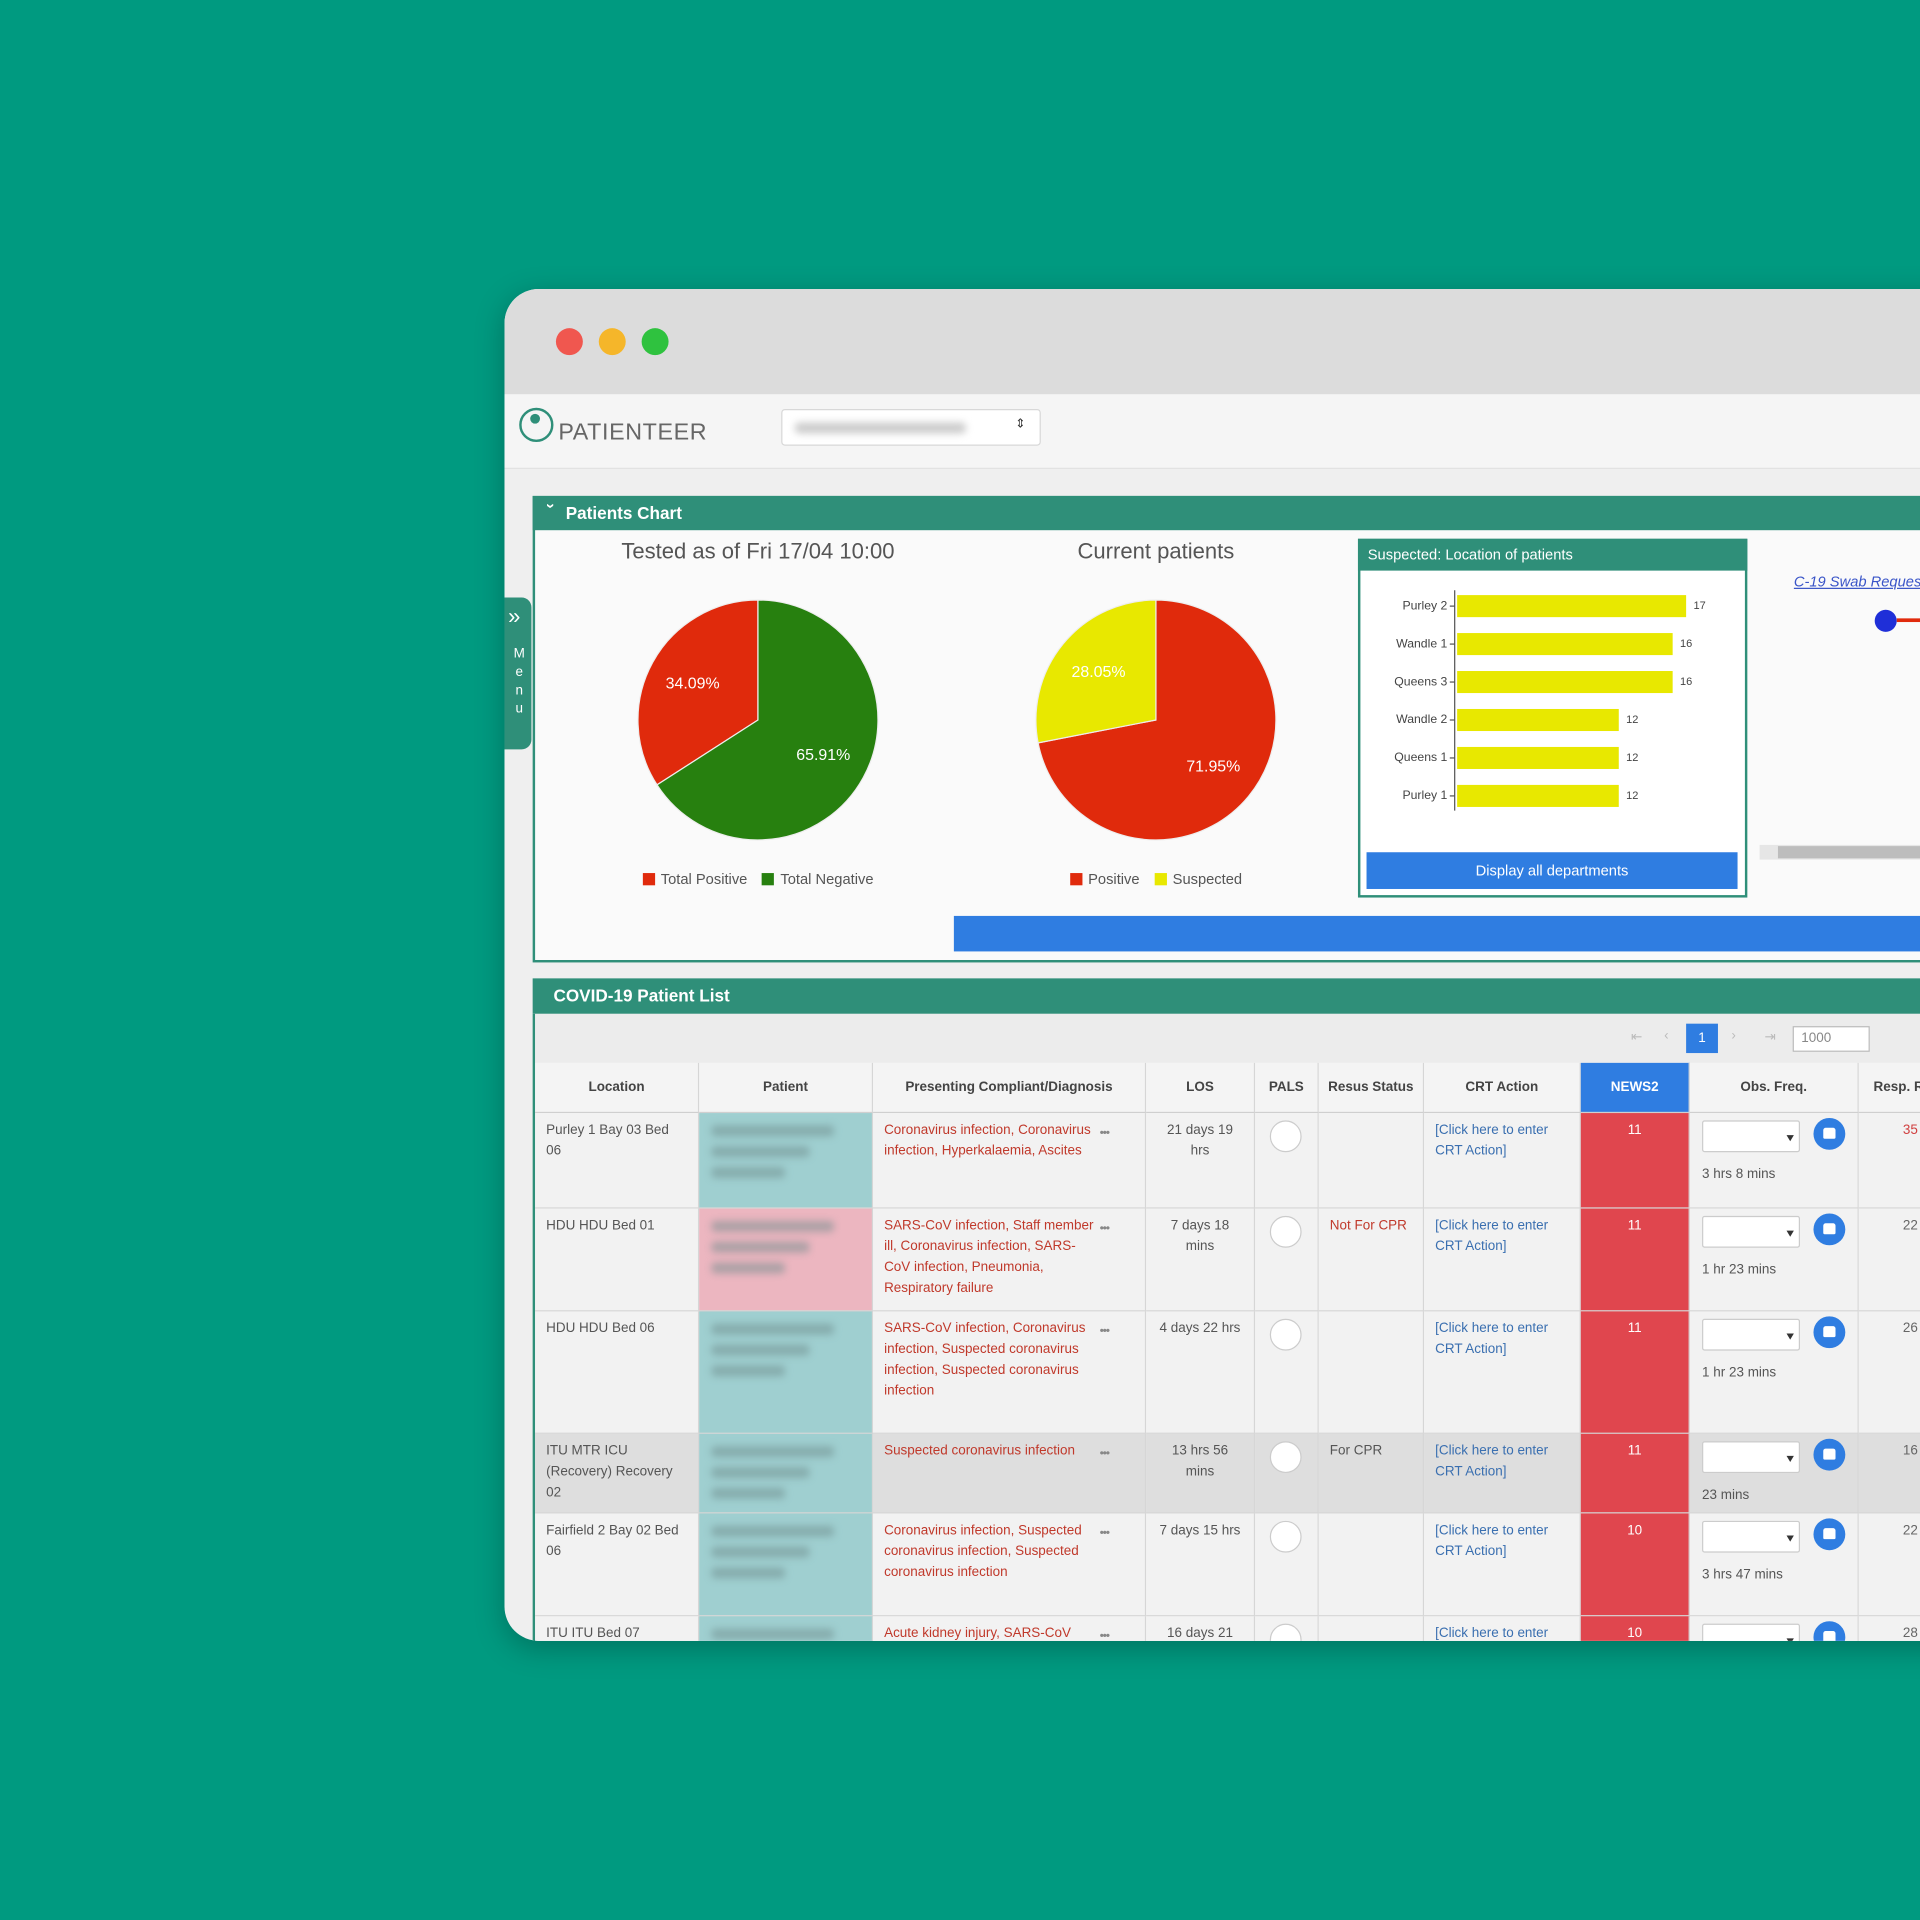 Image resolution: width=1920 pixels, height=1920 pixels. What do you see at coordinates (1201, 1628) in the screenshot?
I see `los-cell: 16 days 21` at bounding box center [1201, 1628].